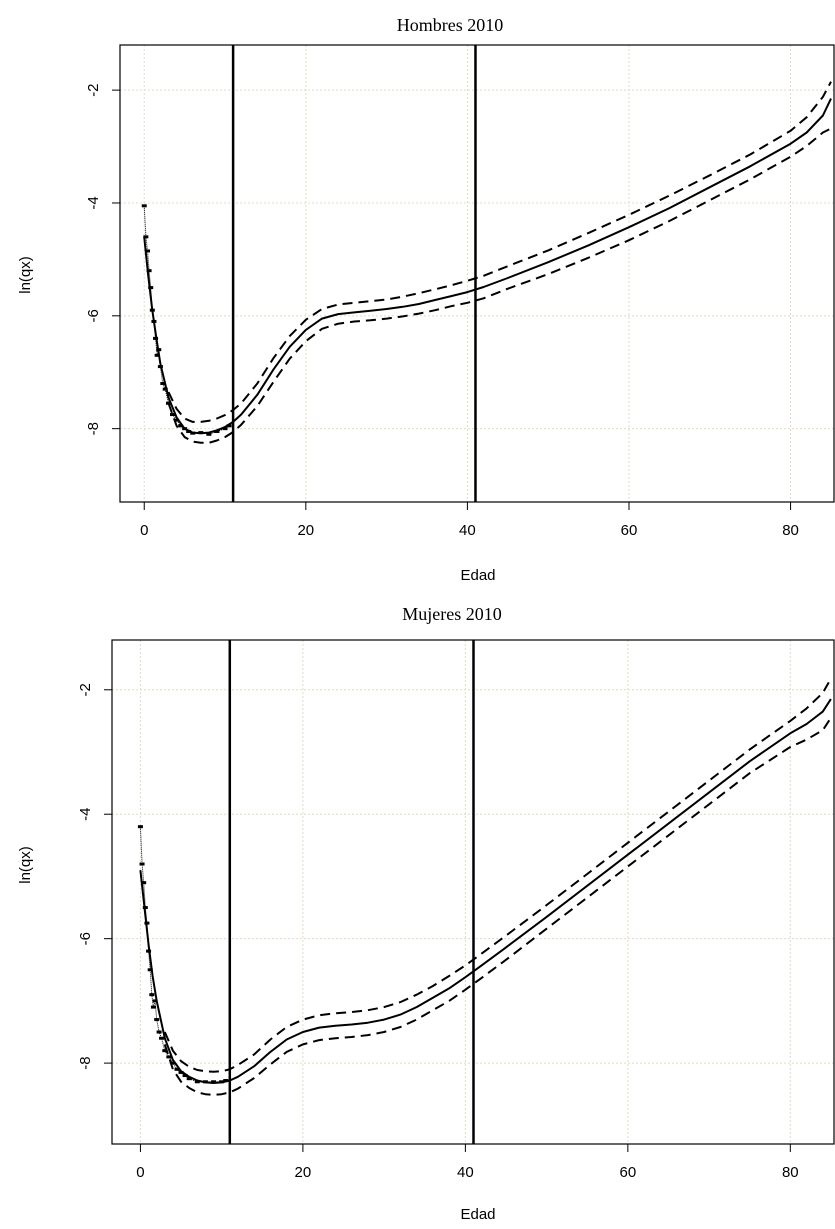 The image size is (835, 1229). I want to click on chart-title: Mujeres 2010, so click(451, 614).